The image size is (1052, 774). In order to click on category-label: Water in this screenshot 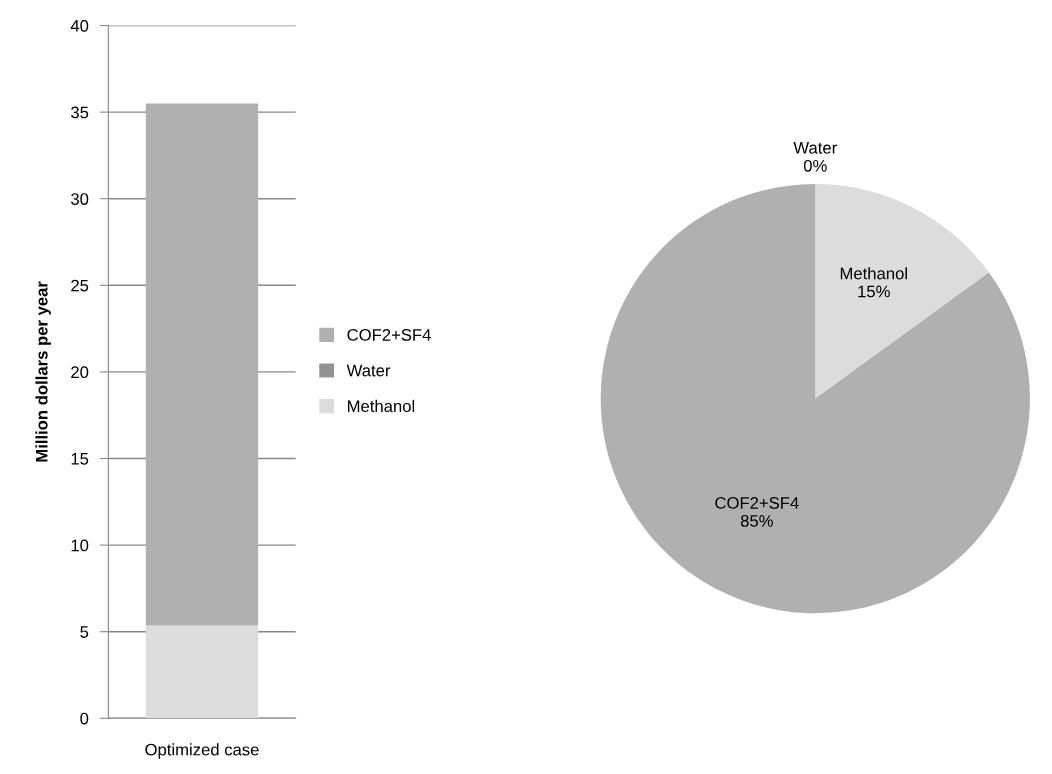, I will do `click(815, 148)`.